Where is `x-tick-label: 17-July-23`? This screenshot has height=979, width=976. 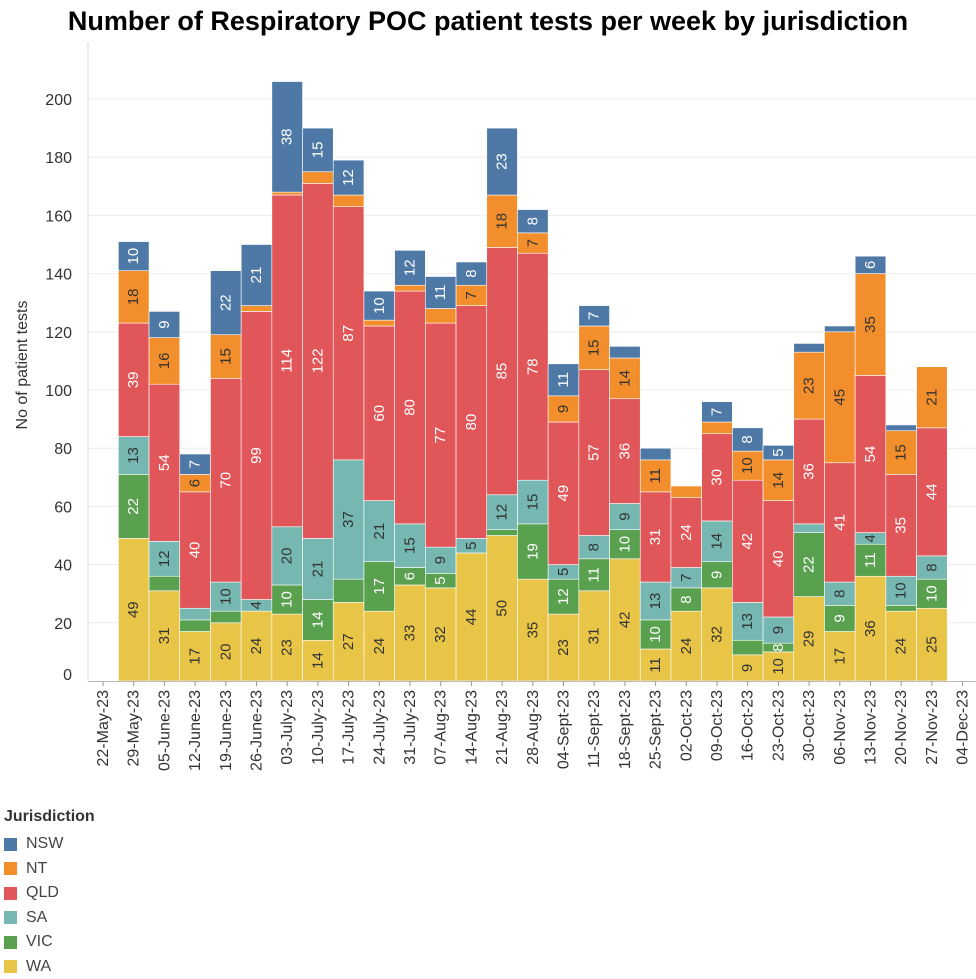 x-tick-label: 17-July-23 is located at coordinates (349, 727).